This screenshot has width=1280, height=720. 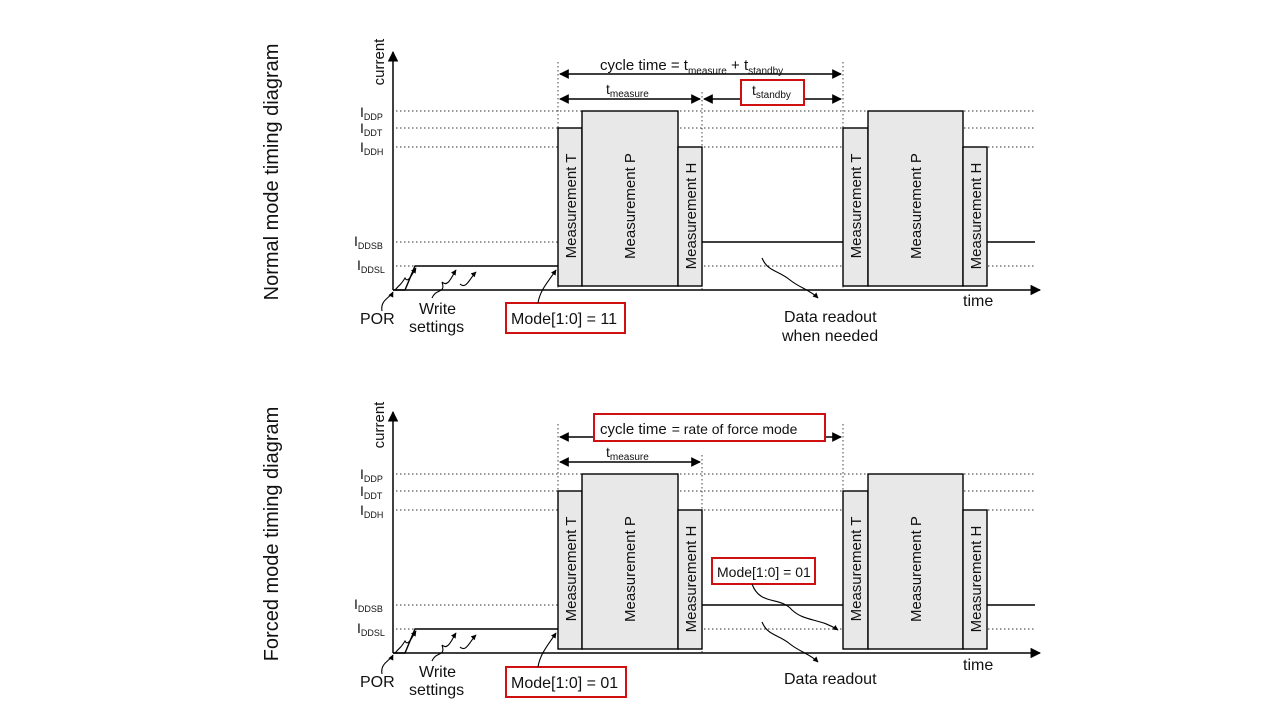 What do you see at coordinates (916, 206) in the screenshot?
I see `normal-label-meas-p-2: Measurement P` at bounding box center [916, 206].